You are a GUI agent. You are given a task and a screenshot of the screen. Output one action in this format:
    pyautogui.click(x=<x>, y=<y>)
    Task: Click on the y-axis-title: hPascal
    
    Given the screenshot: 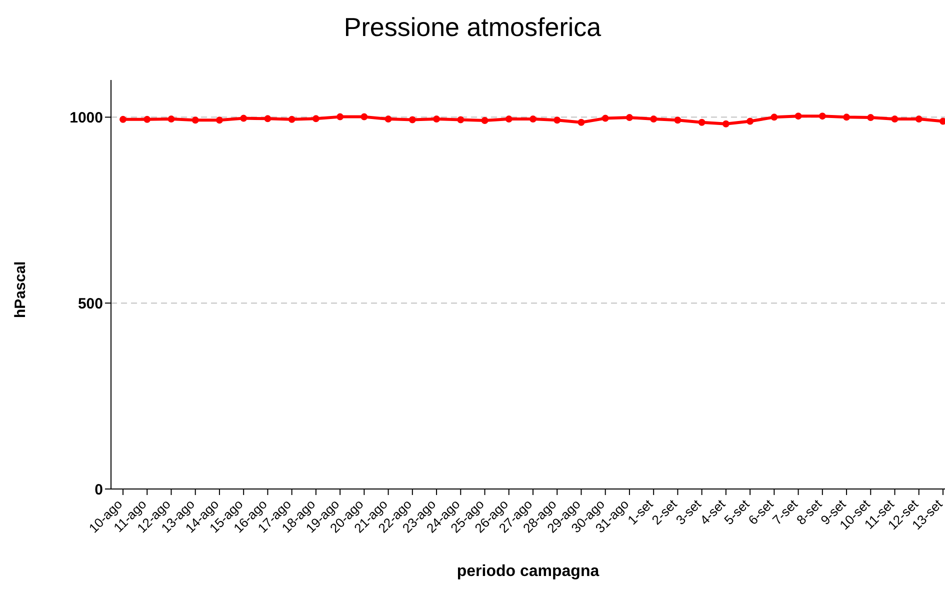 What is the action you would take?
    pyautogui.click(x=20, y=289)
    